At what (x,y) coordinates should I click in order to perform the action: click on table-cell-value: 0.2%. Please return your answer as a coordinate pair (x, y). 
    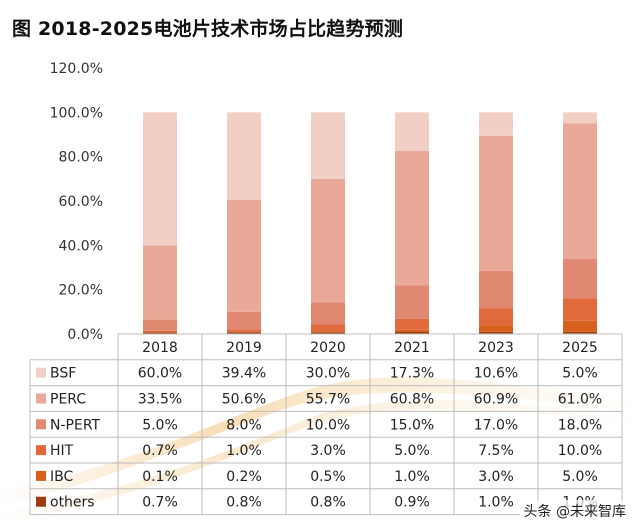
    Looking at the image, I should click on (244, 477).